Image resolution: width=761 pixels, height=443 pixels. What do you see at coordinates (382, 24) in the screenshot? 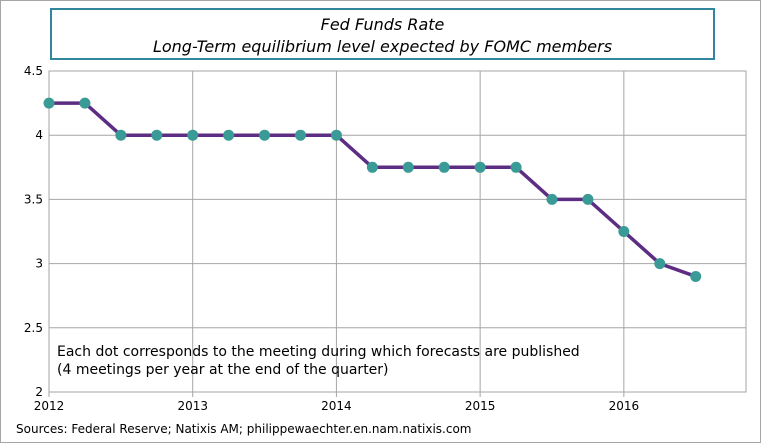
I see `chart-title: Fed Funds Rate` at bounding box center [382, 24].